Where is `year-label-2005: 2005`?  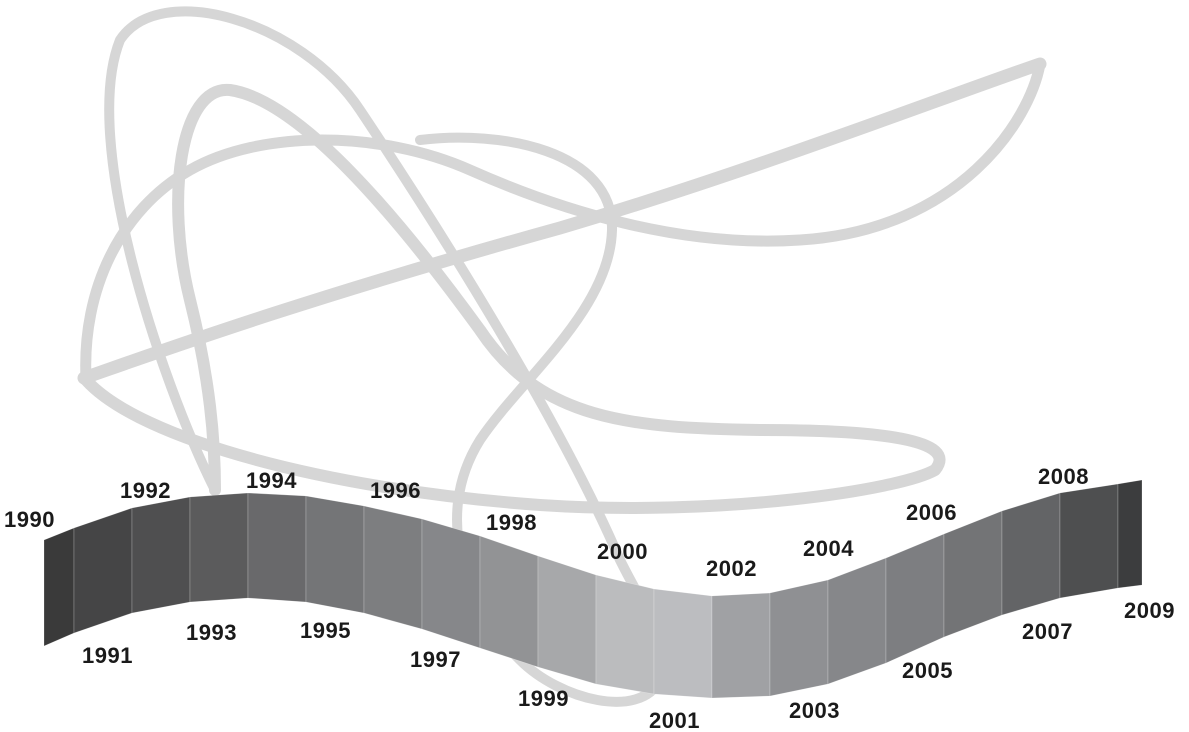
year-label-2005: 2005 is located at coordinates (927, 670).